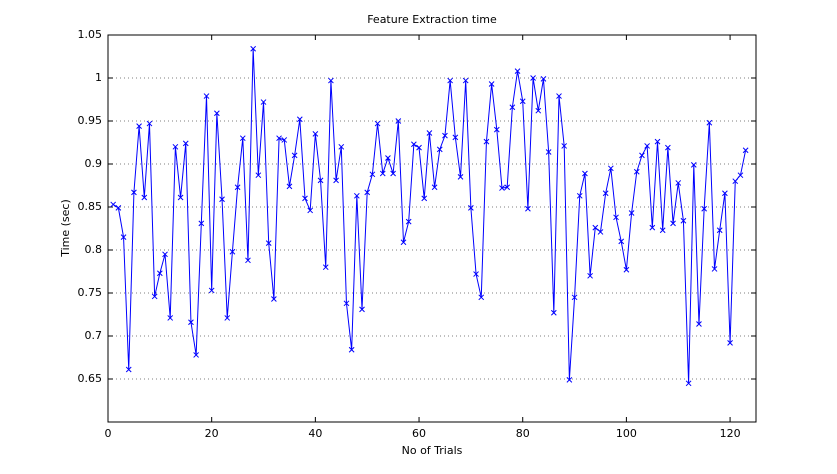 This screenshot has width=837, height=474. I want to click on x-tick-label: 20, so click(212, 433).